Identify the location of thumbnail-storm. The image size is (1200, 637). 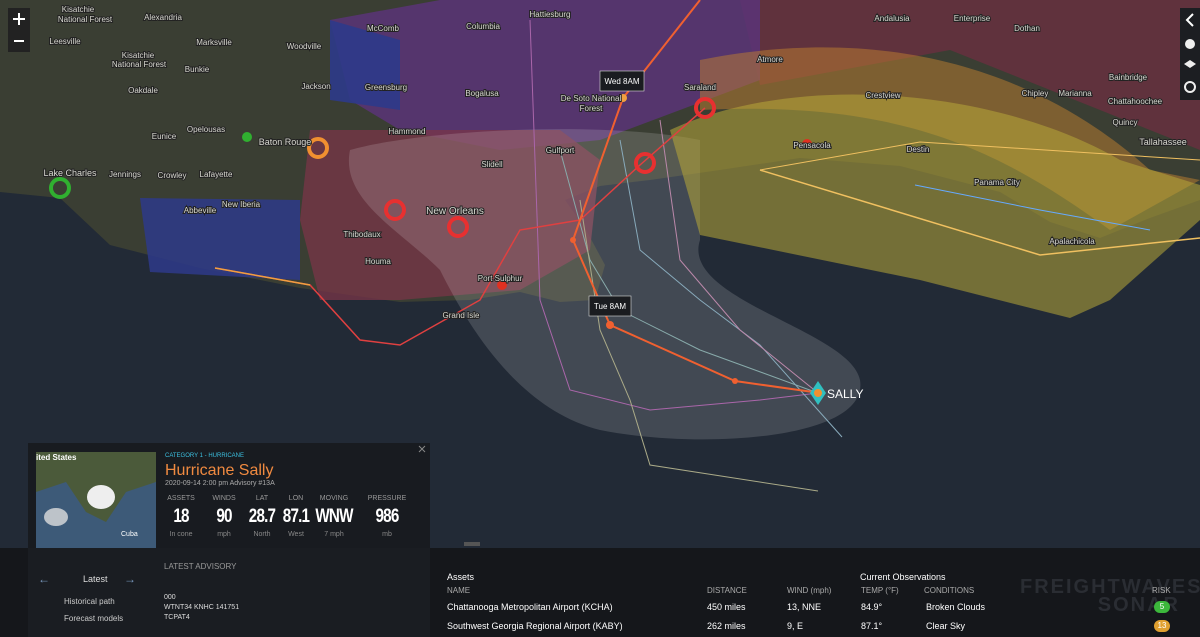
(101, 497).